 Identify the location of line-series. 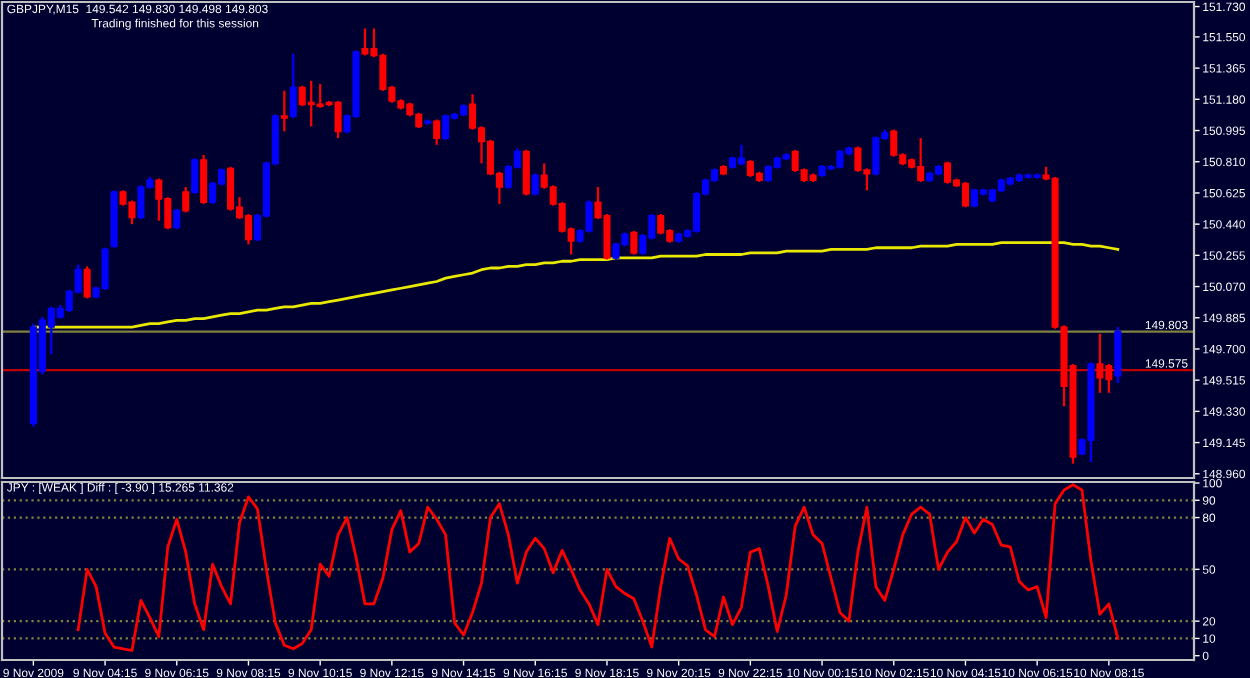
(575, 285).